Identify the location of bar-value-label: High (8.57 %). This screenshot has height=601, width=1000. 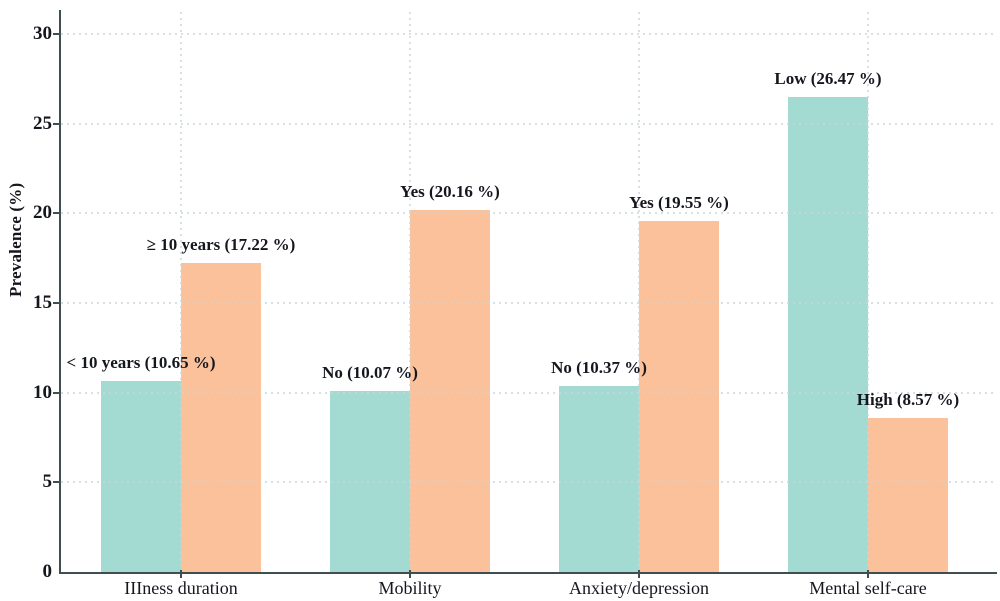
(908, 400).